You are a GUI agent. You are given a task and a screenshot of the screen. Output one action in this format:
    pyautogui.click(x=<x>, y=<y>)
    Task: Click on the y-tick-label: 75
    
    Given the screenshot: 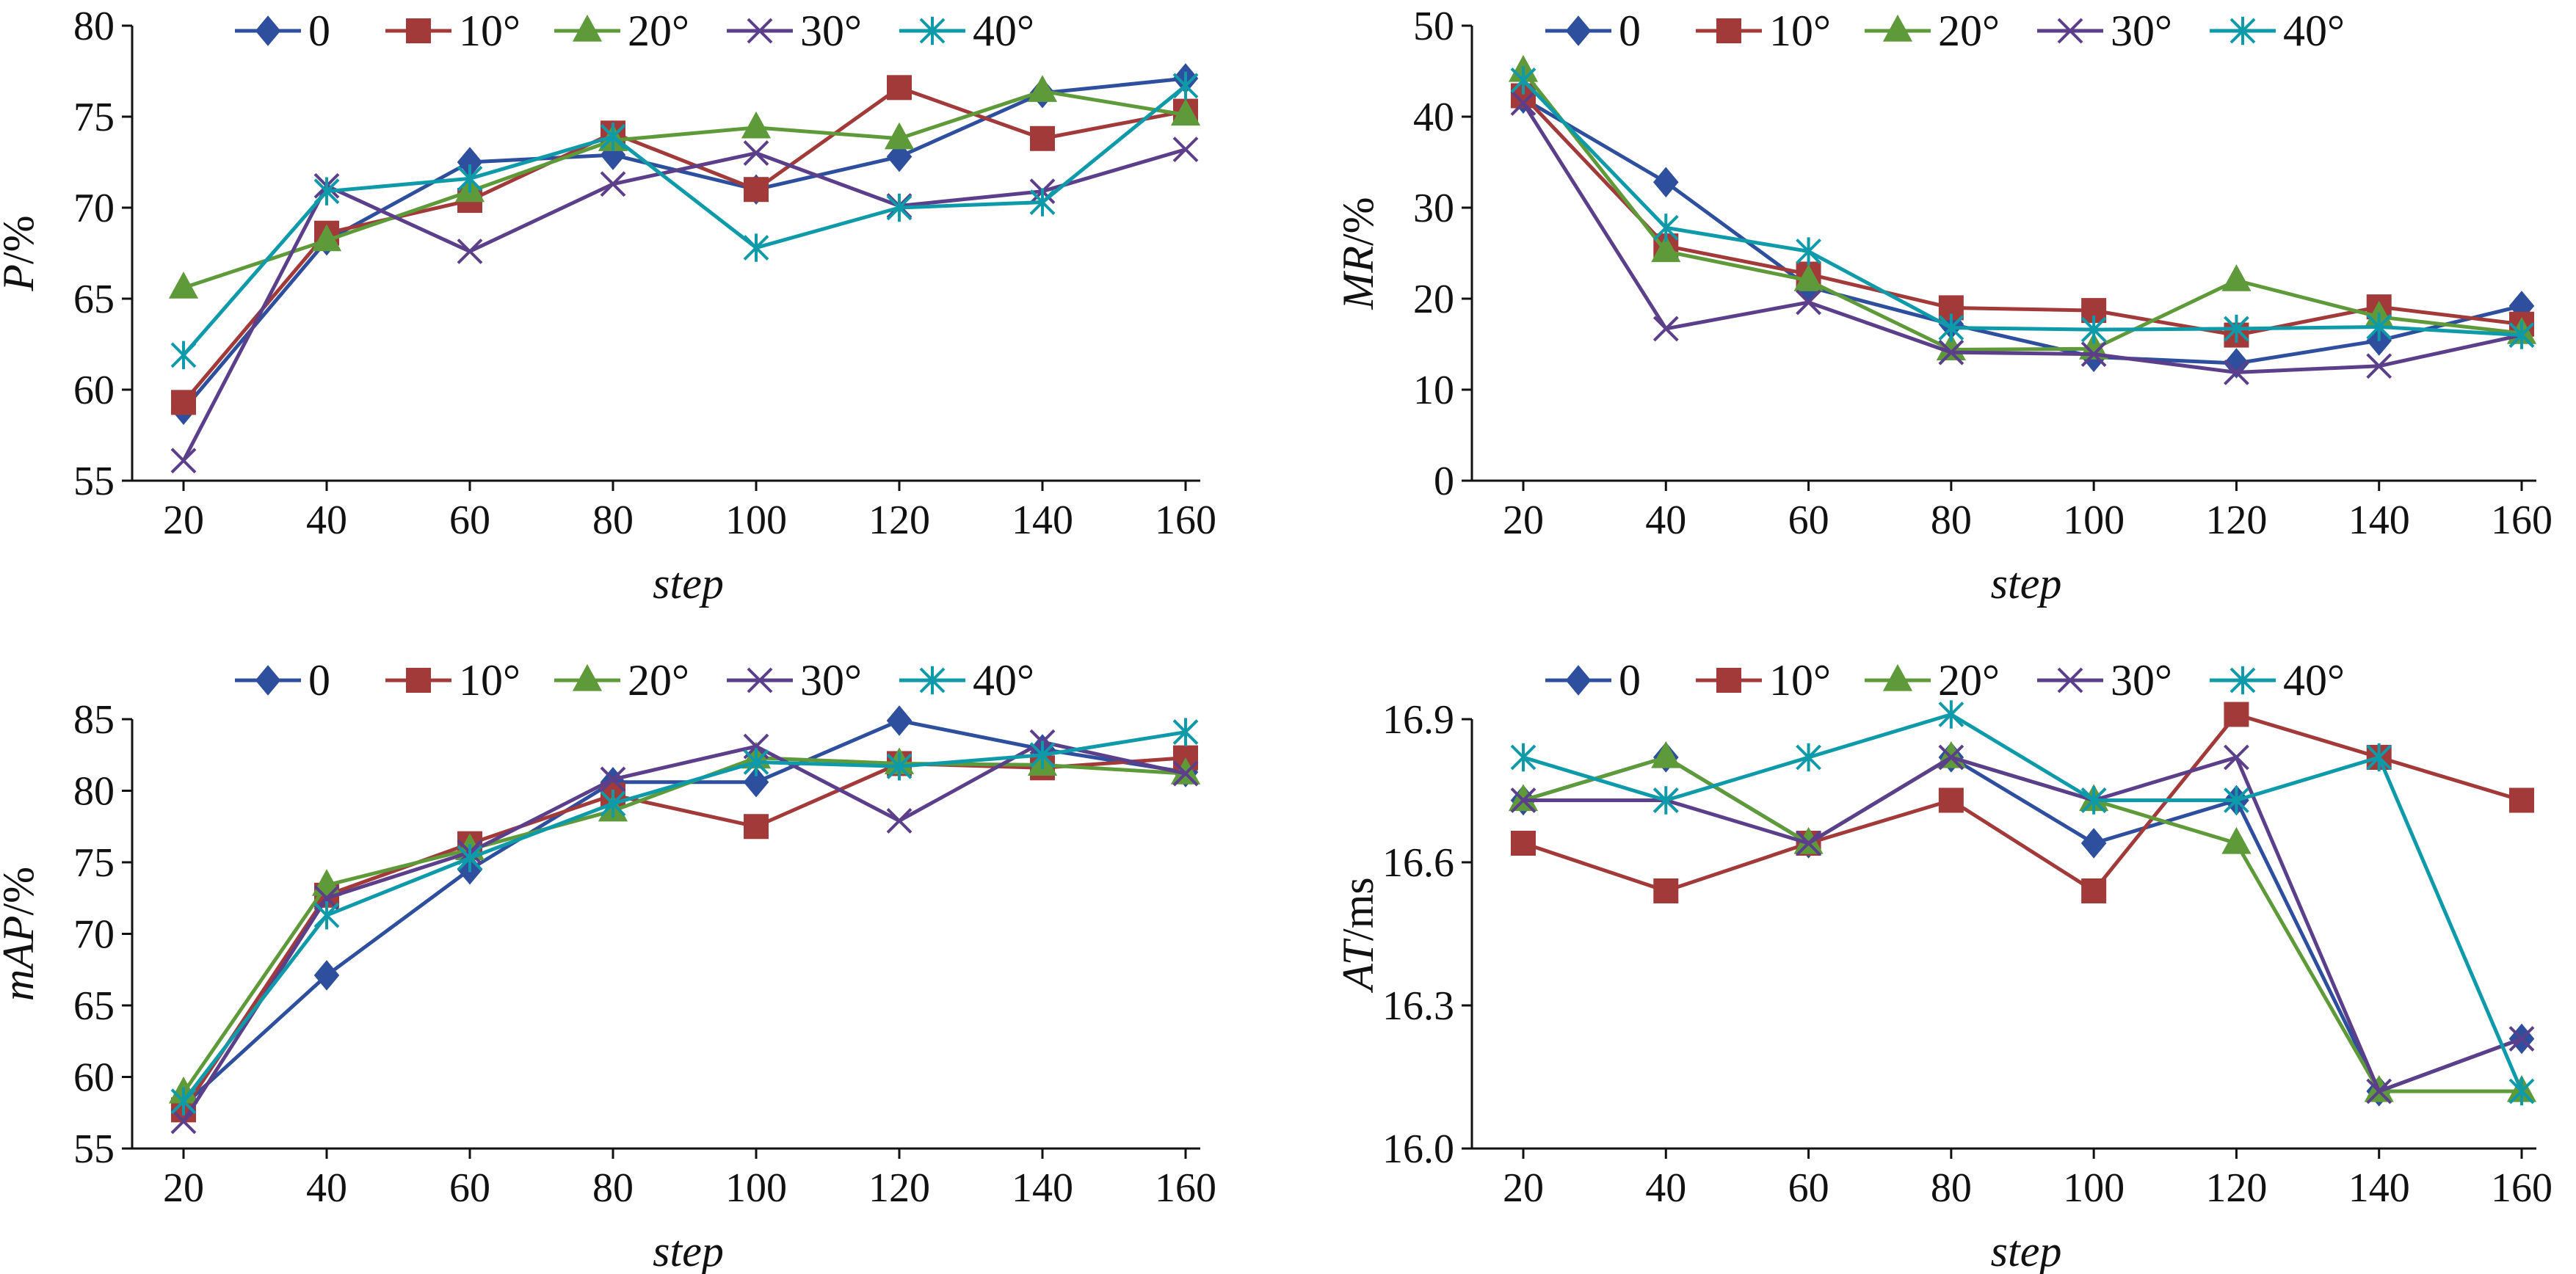 What is the action you would take?
    pyautogui.click(x=94, y=117)
    